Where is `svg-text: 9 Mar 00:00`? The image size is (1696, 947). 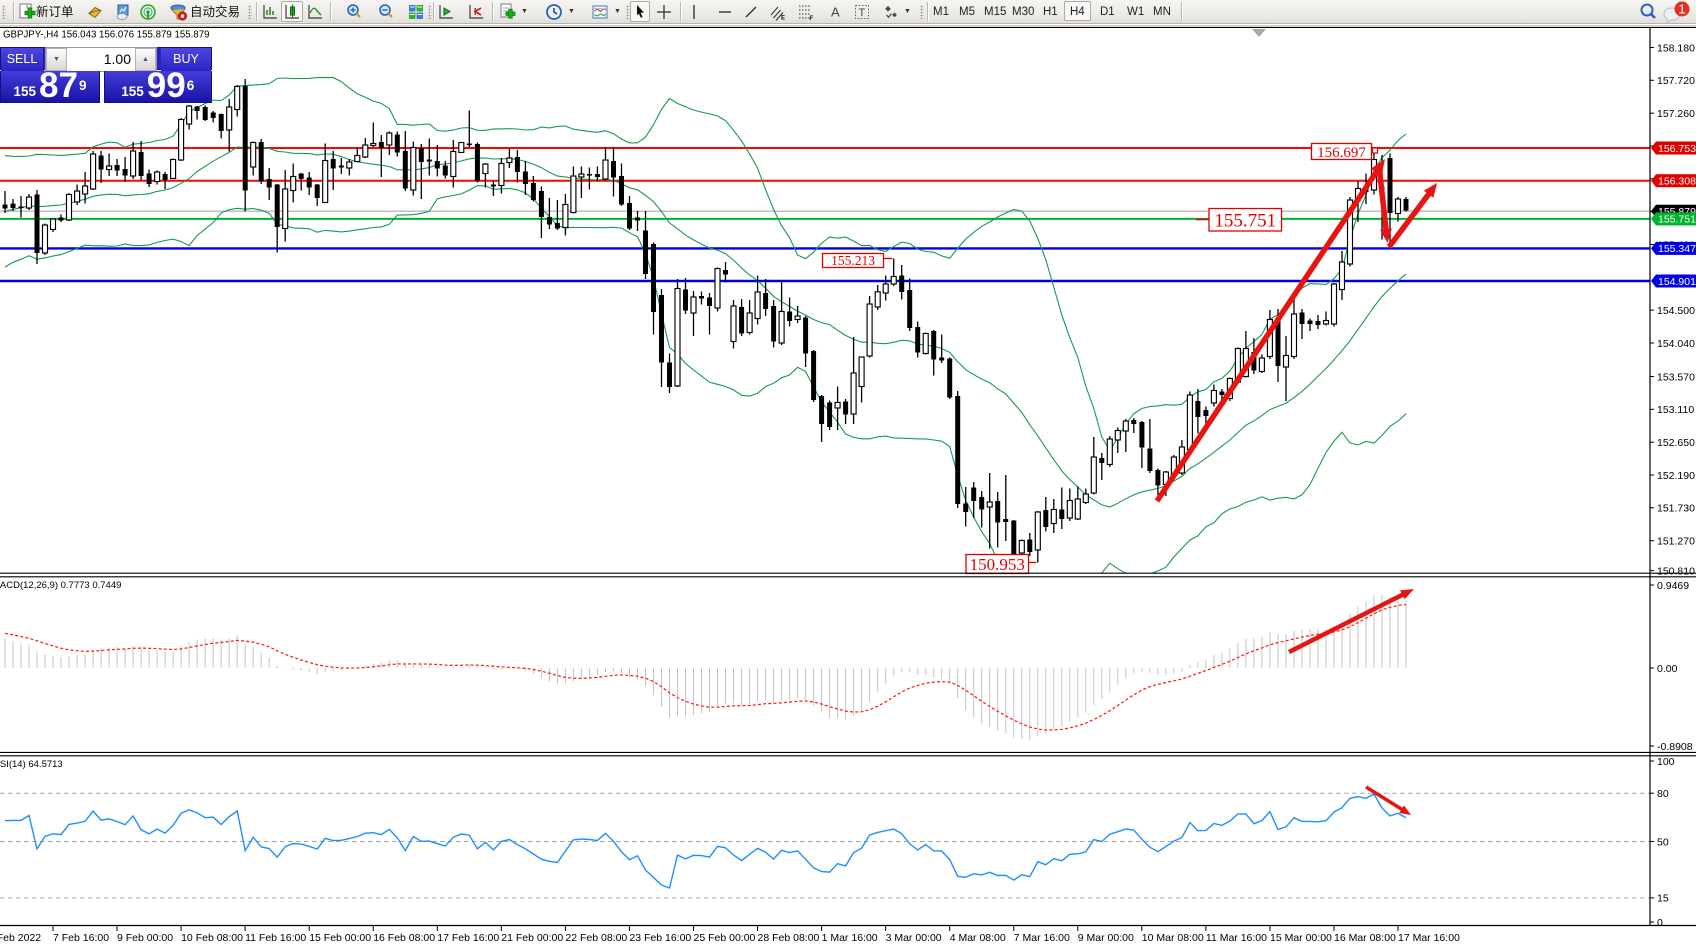 svg-text: 9 Mar 00:00 is located at coordinates (1106, 938).